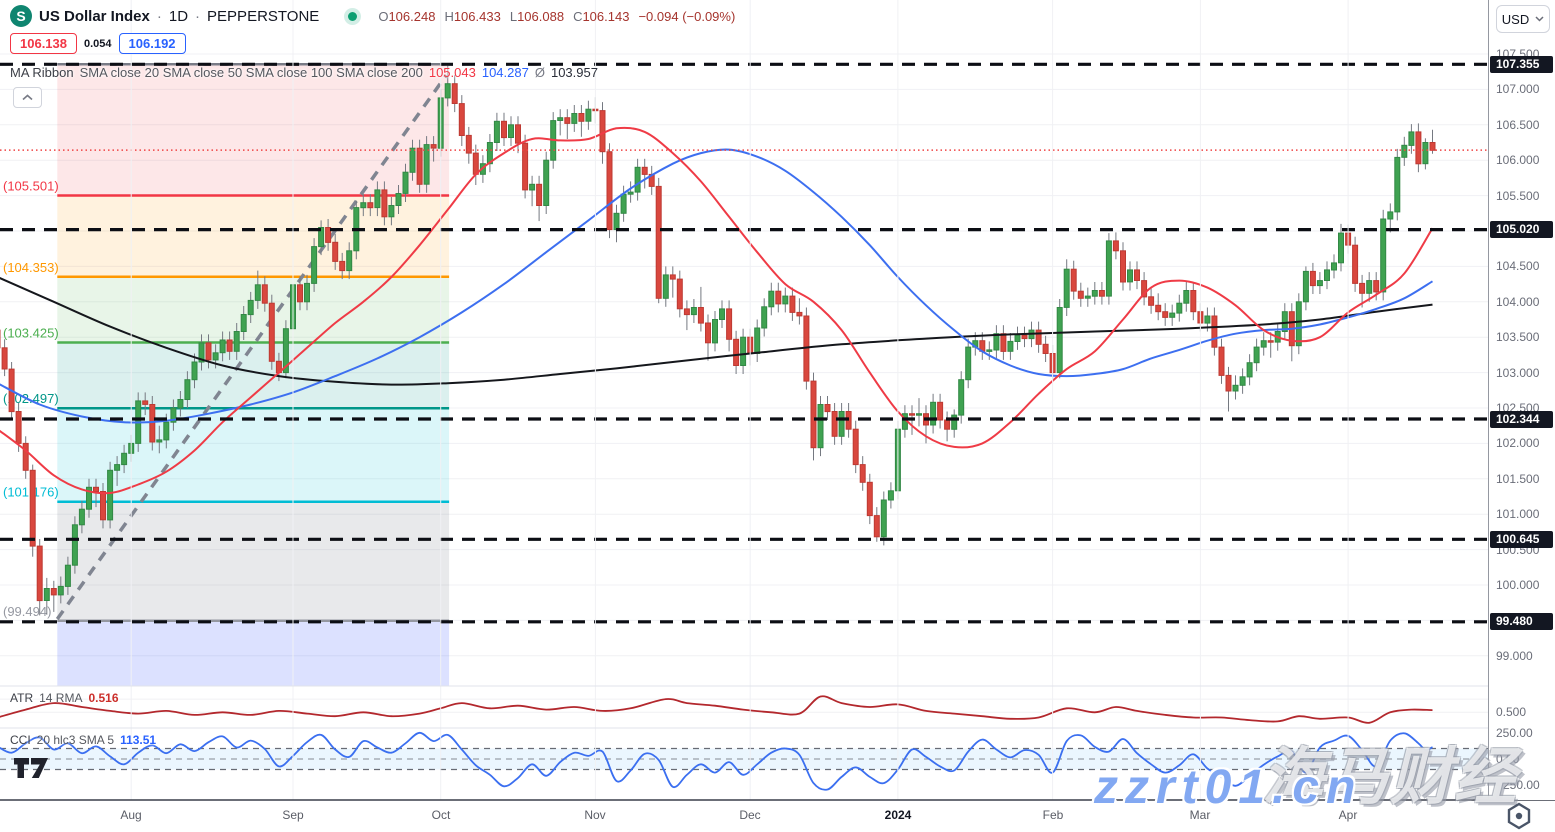  What do you see at coordinates (441, 815) in the screenshot?
I see `time-tick: Oct` at bounding box center [441, 815].